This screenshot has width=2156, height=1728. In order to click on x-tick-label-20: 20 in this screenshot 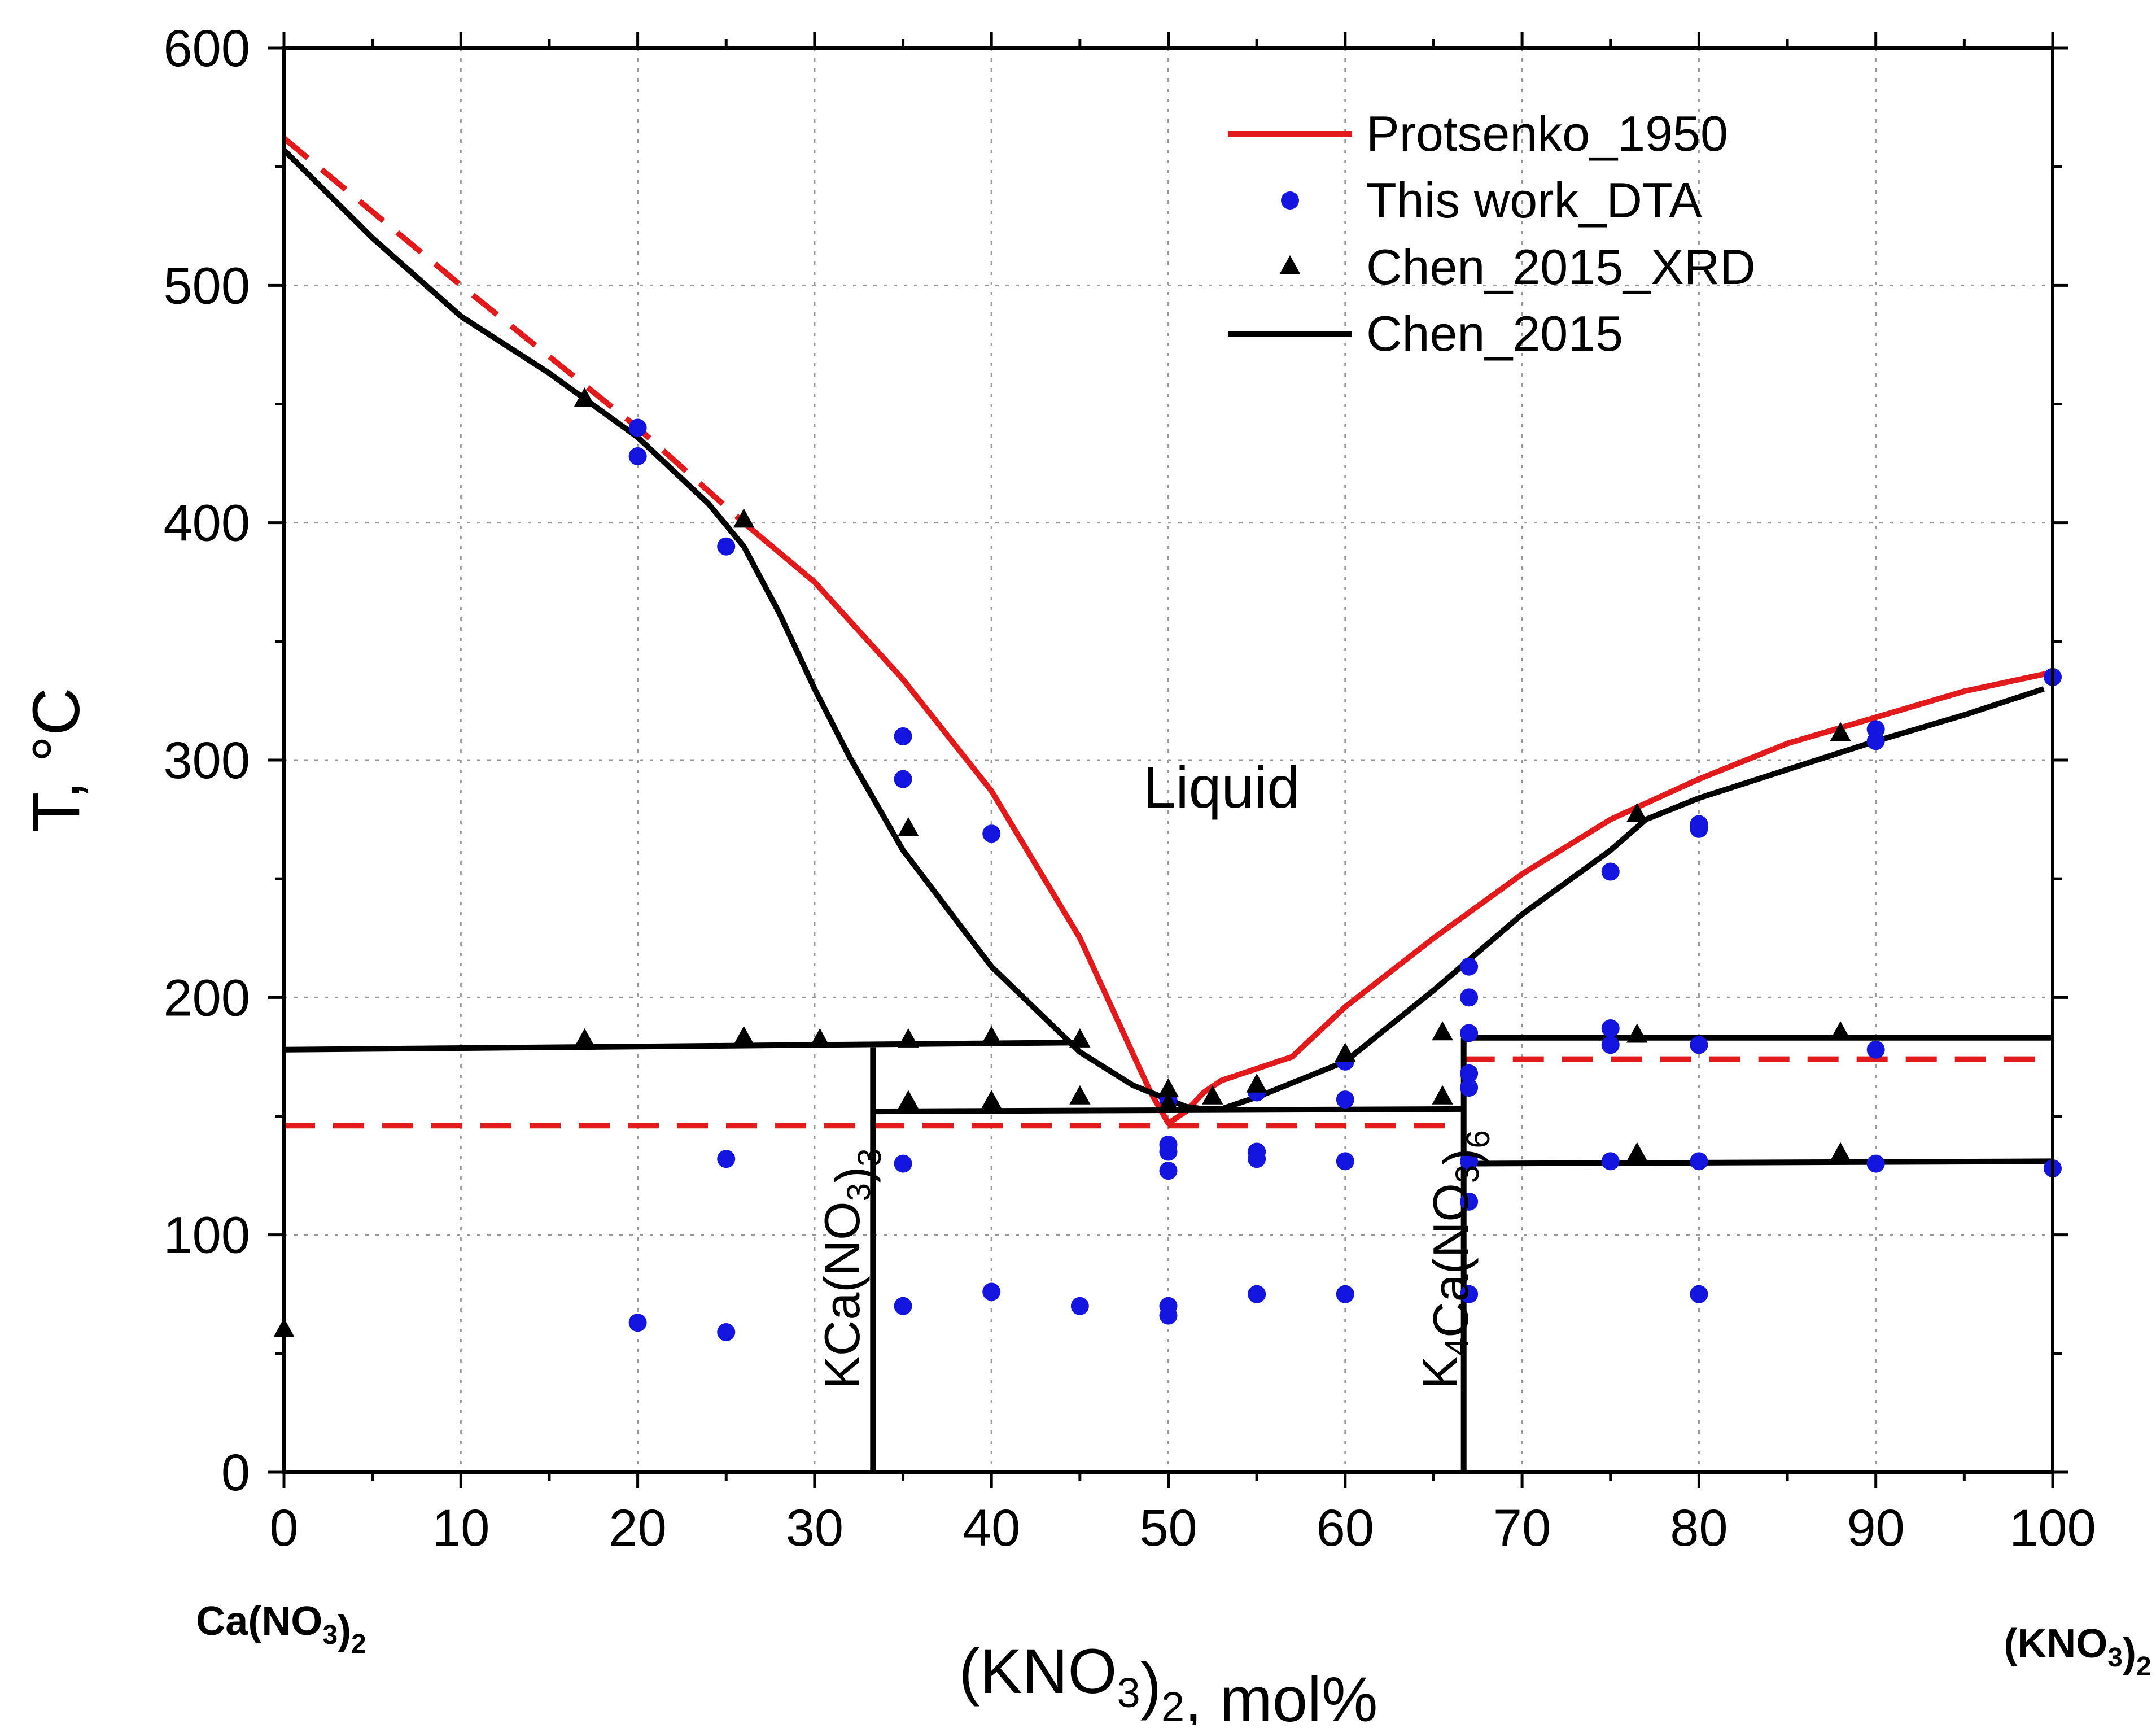, I will do `click(637, 1528)`.